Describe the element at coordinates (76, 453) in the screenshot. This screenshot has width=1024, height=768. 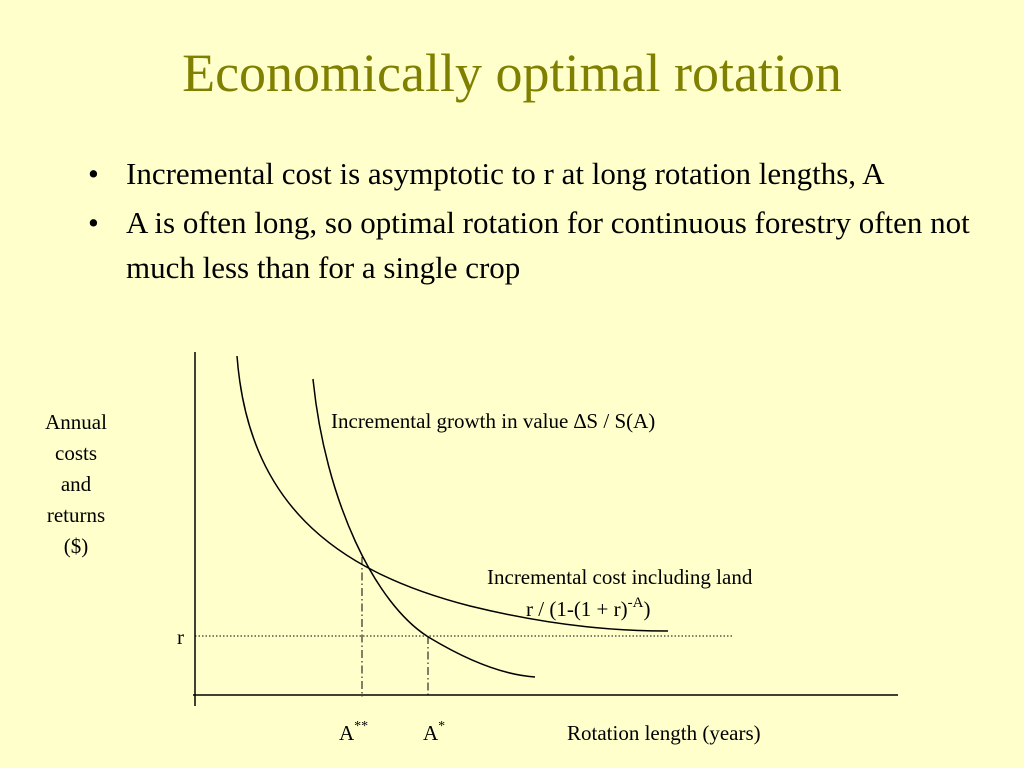
I see `y-axis-label-line: costs` at that location.